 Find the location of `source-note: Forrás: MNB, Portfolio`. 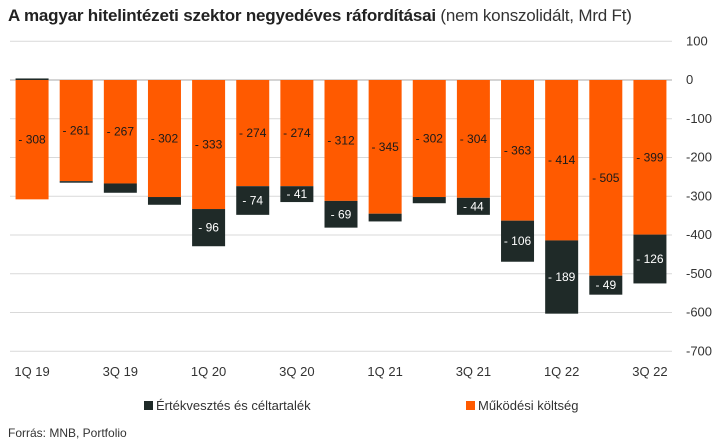

source-note: Forrás: MNB, Portfolio is located at coordinates (67, 433).